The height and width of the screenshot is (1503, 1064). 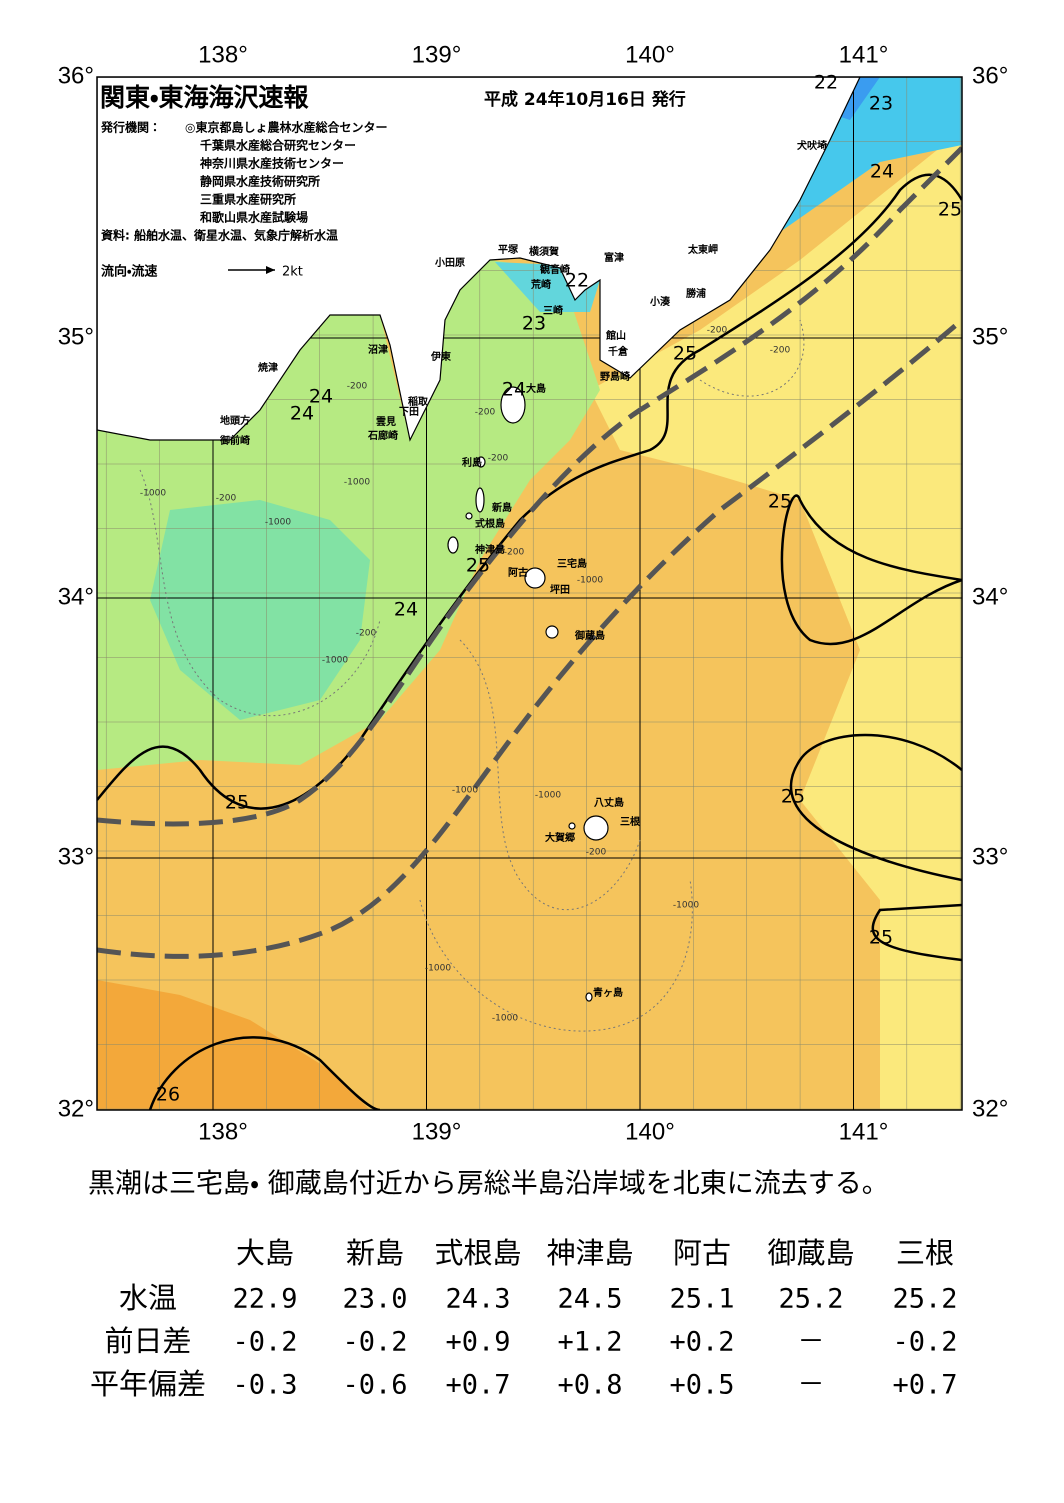 I want to click on summary: 黒潮は三宅島・ 御蔵島付近から房総半島沿岸域を北東に流去する。, so click(x=488, y=1184).